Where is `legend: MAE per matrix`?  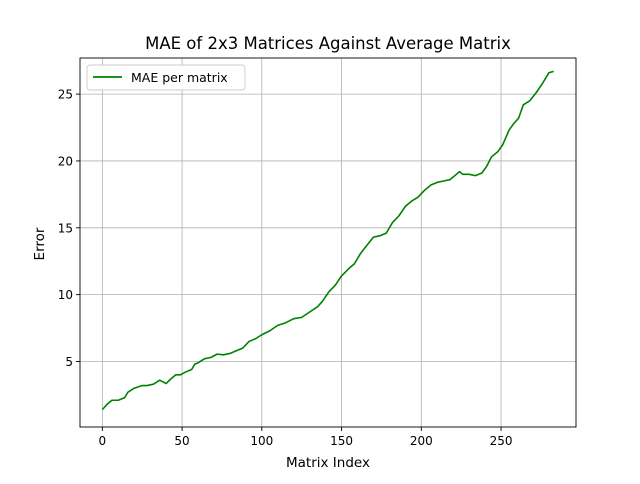 legend: MAE per matrix is located at coordinates (166, 77).